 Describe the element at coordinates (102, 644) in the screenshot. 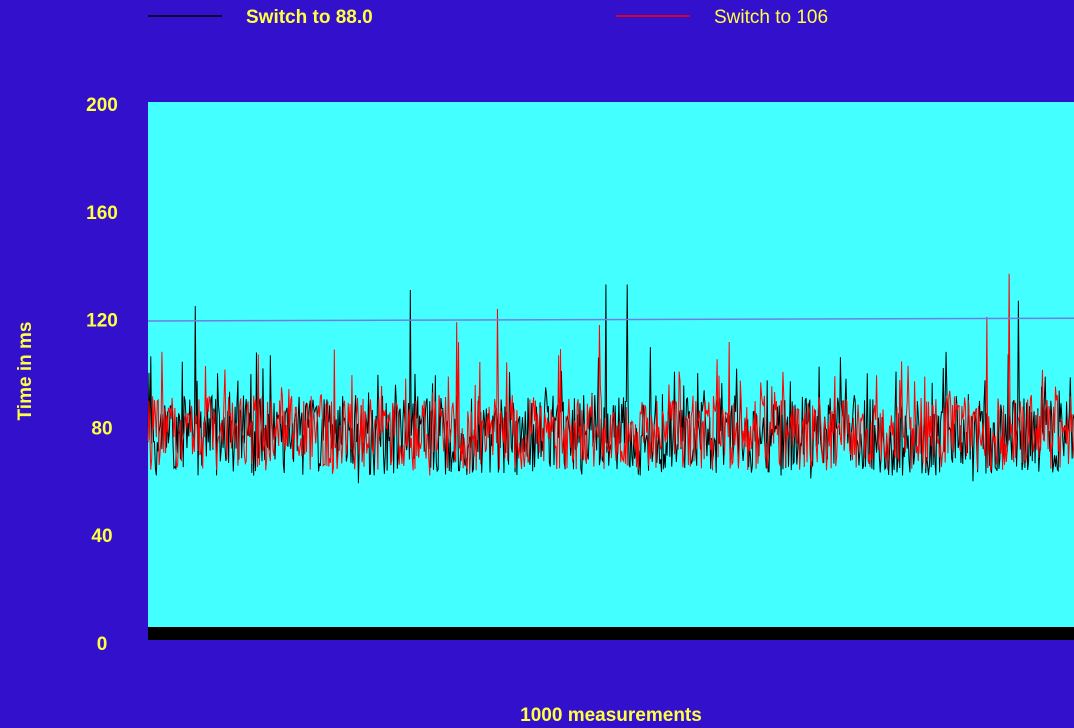

I see `y-tick-label: 0` at that location.